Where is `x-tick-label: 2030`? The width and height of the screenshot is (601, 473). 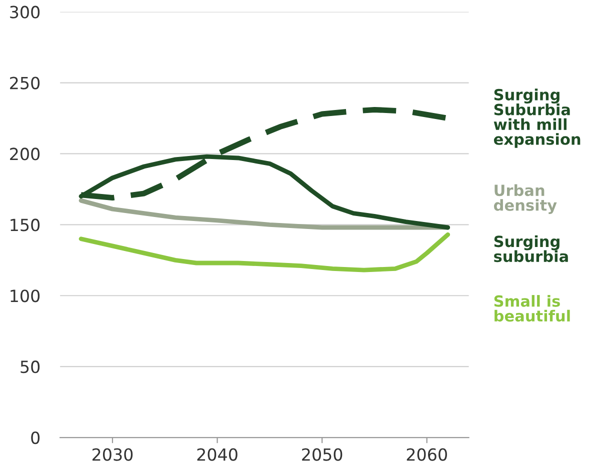
x-tick-label: 2030 is located at coordinates (112, 454).